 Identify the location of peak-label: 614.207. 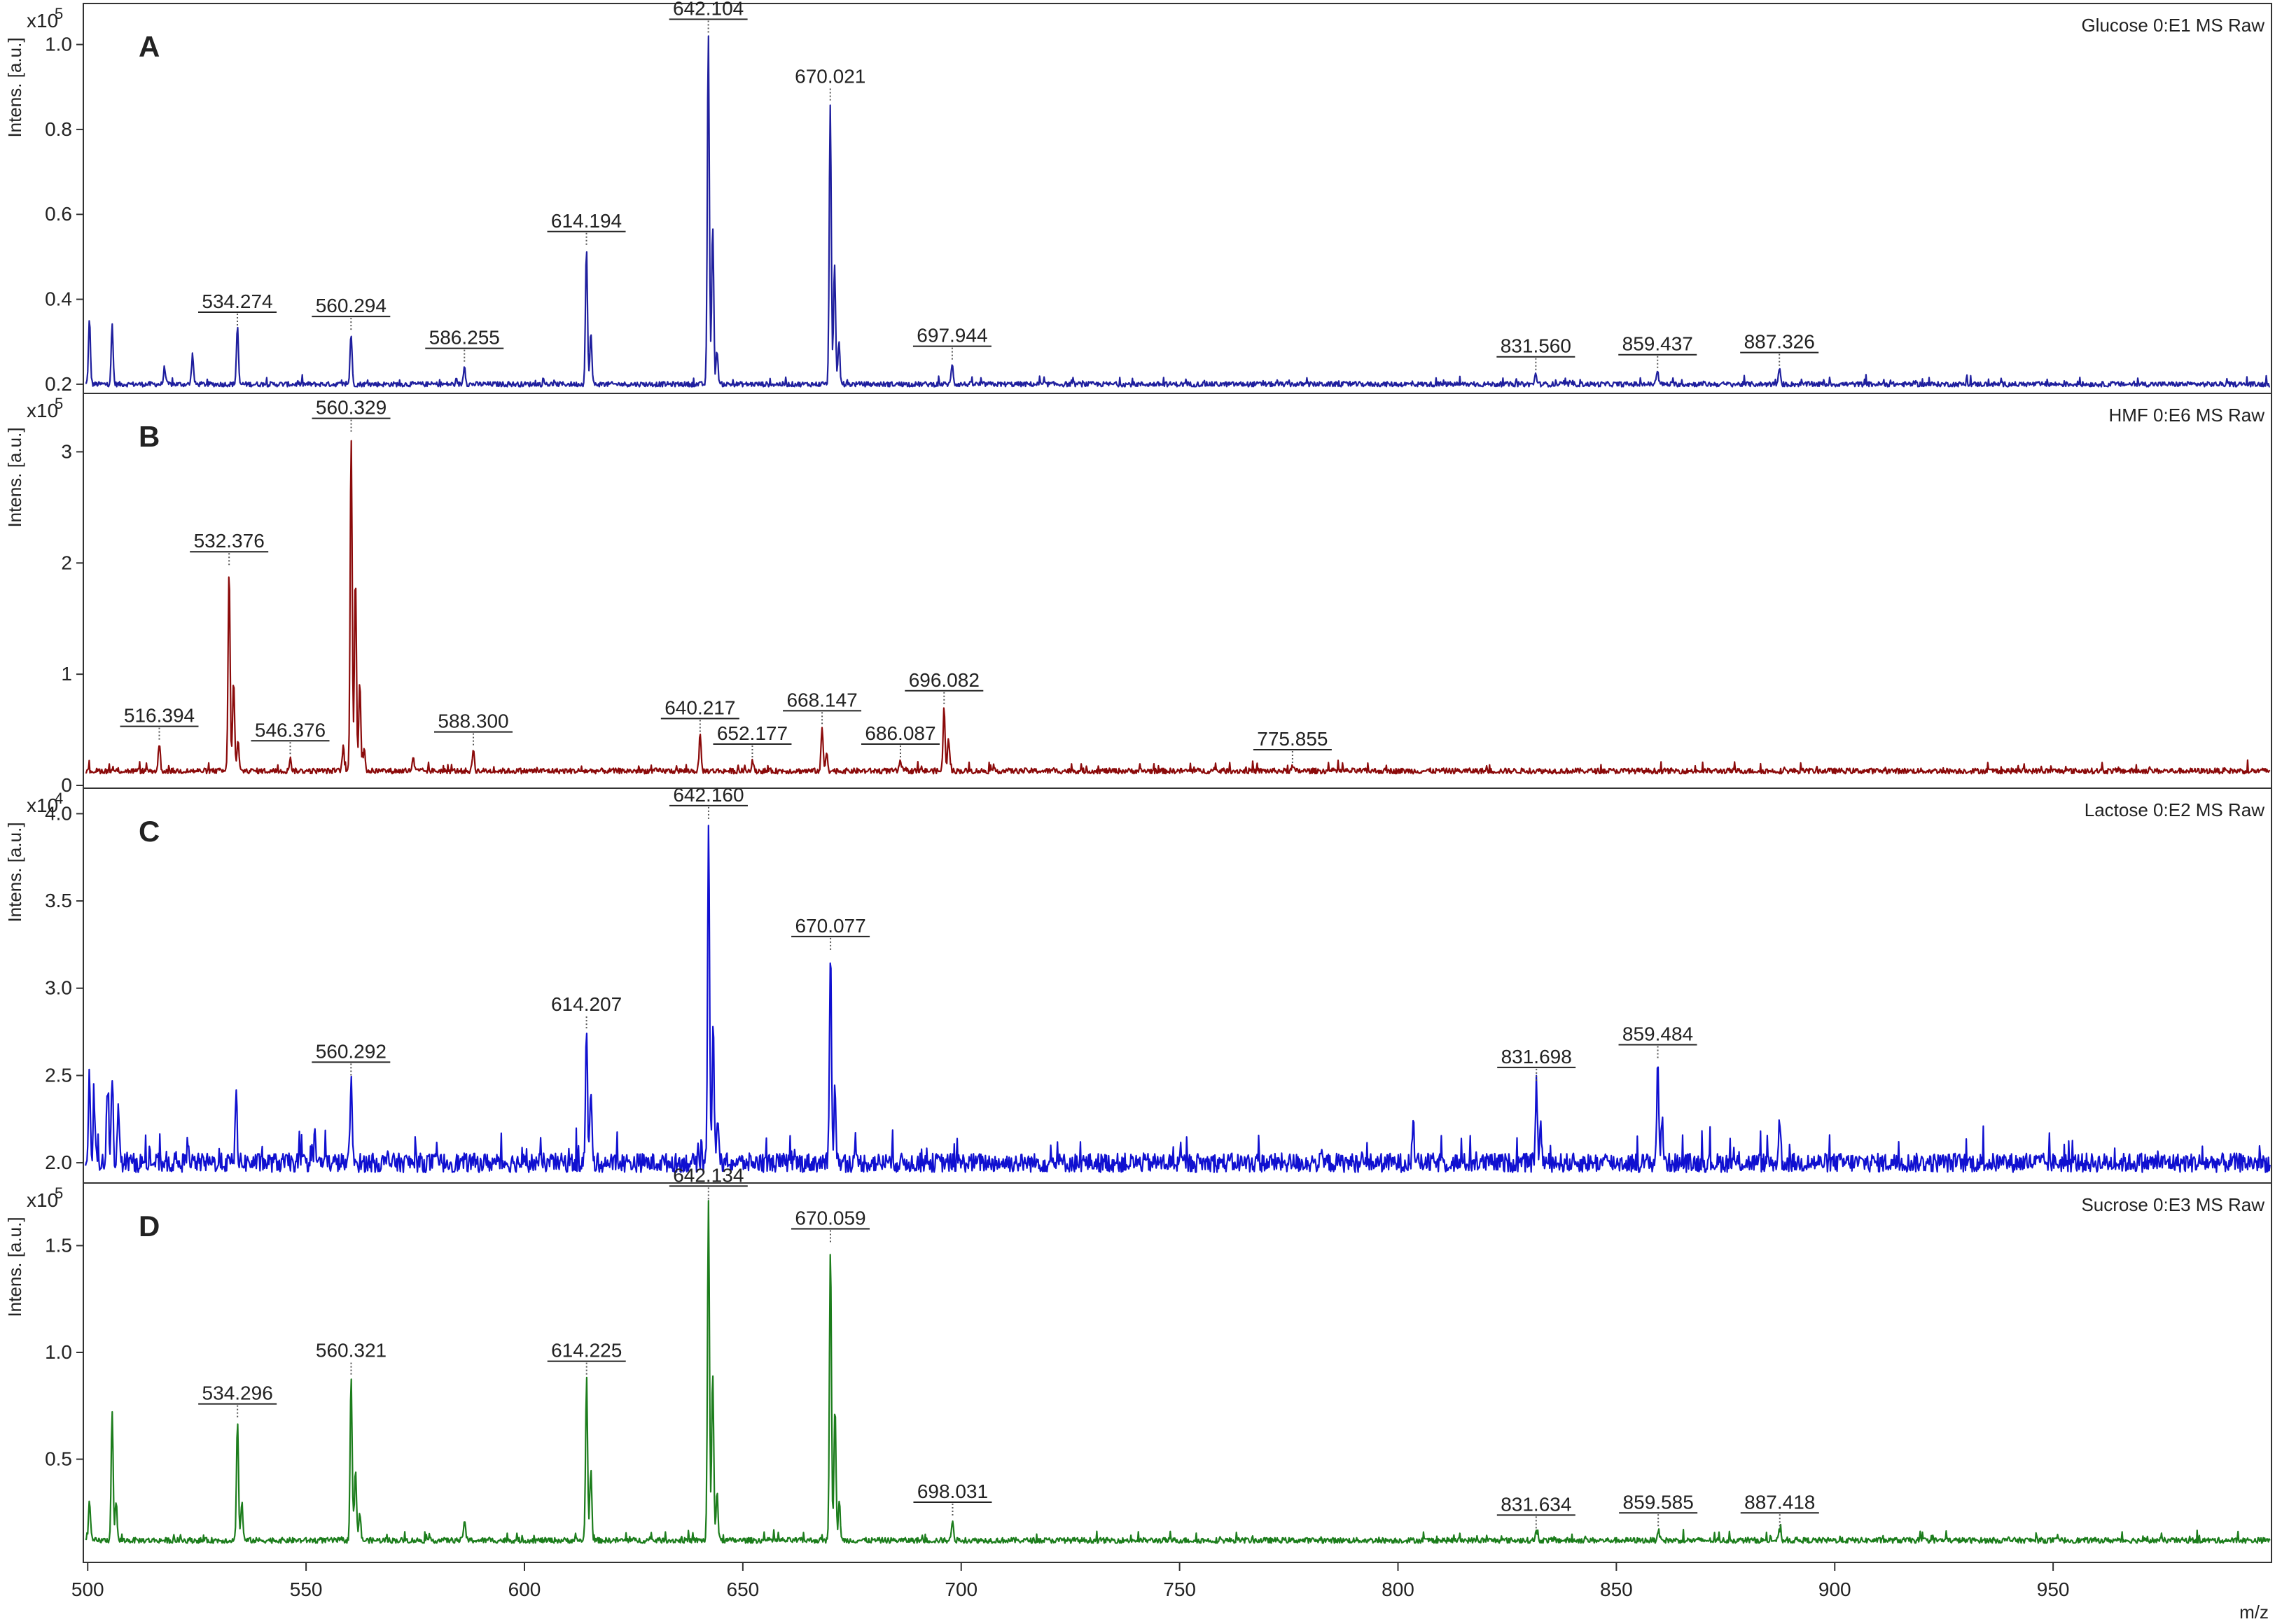
(586, 1004).